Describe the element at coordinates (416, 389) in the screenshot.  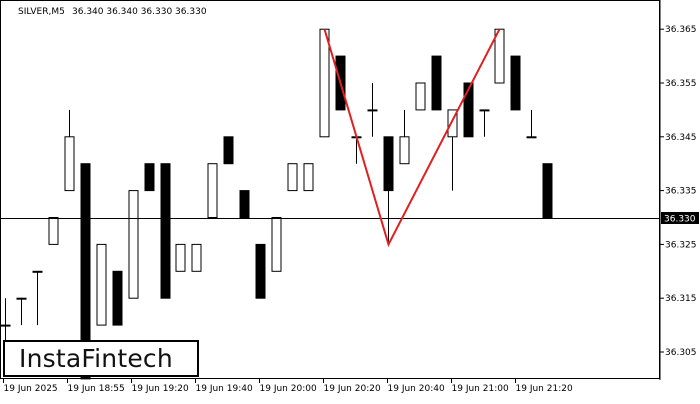
I see `time-tick-label: 19 Jun 20:40` at that location.